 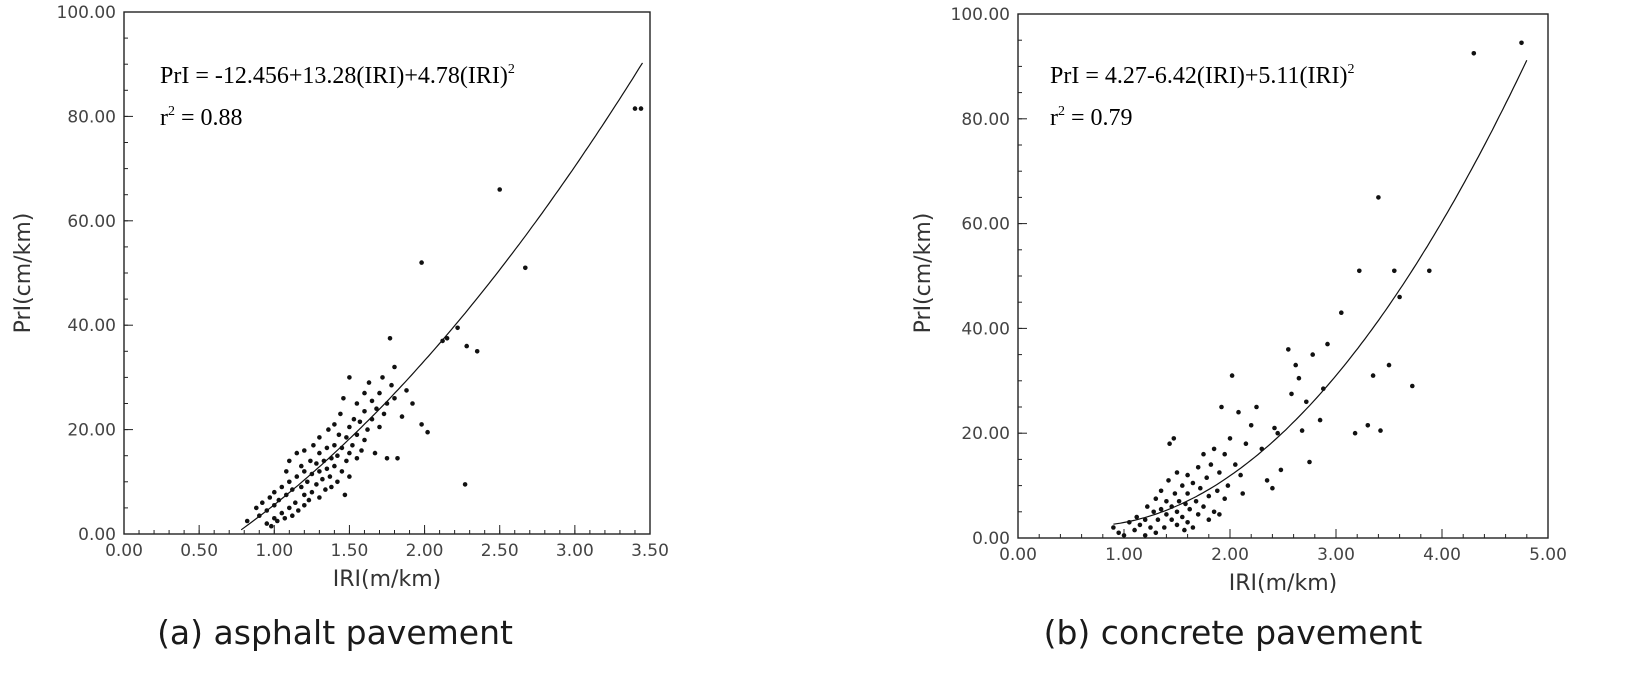 I want to click on x-tick-label: 0.00, so click(x=124, y=551).